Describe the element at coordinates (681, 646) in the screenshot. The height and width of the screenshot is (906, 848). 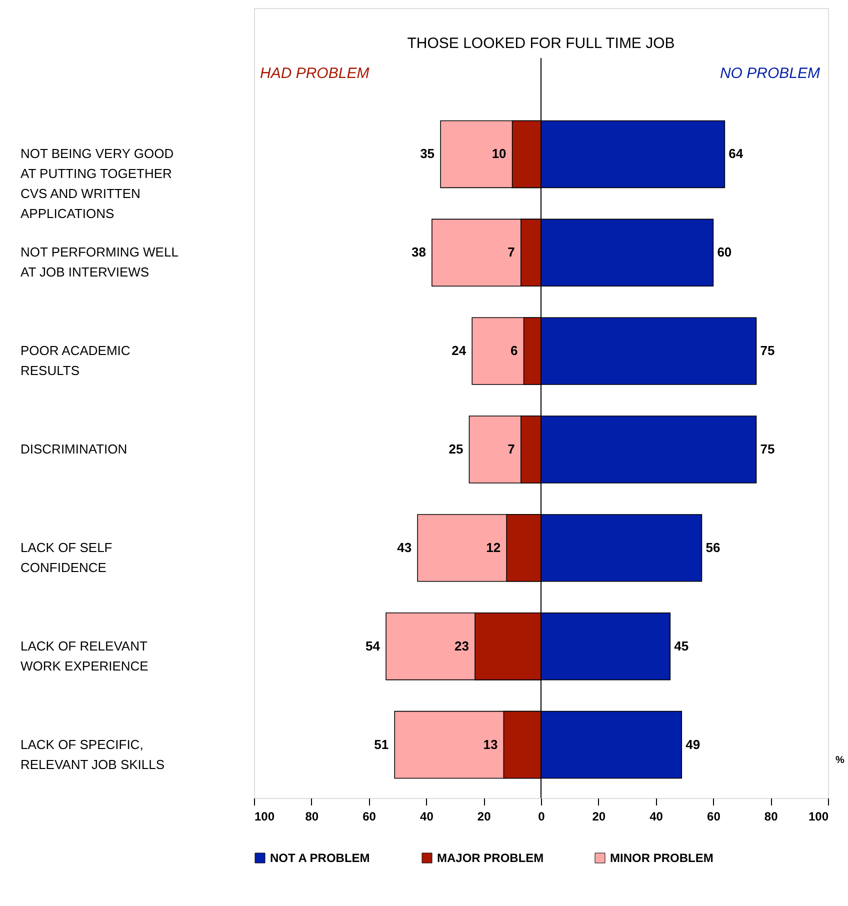
I see `data-label: 45` at that location.